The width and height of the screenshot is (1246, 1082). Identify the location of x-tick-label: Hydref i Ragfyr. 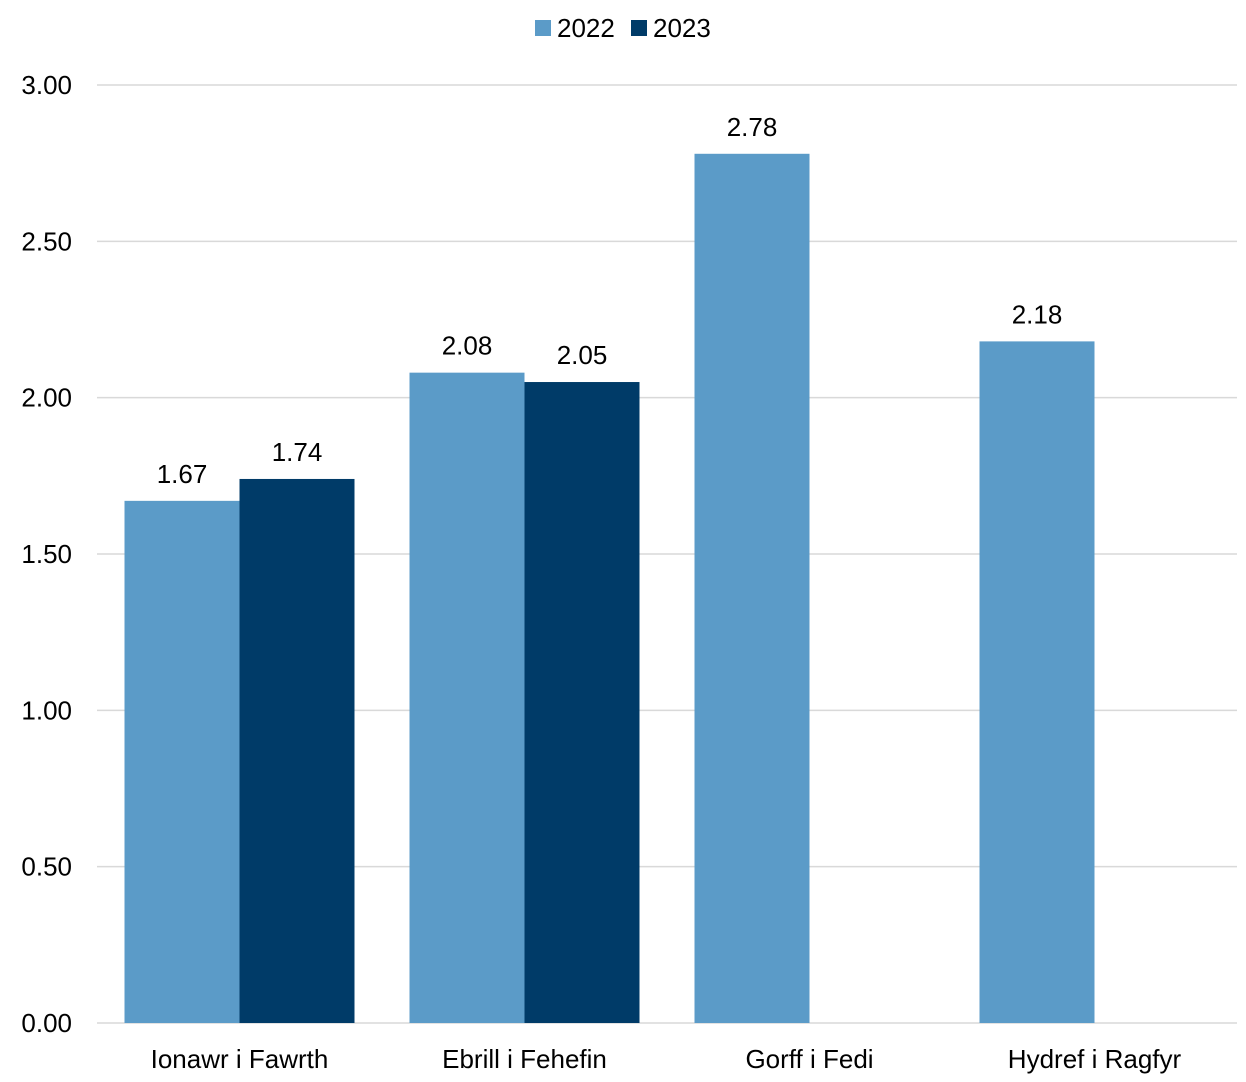
(1095, 1059).